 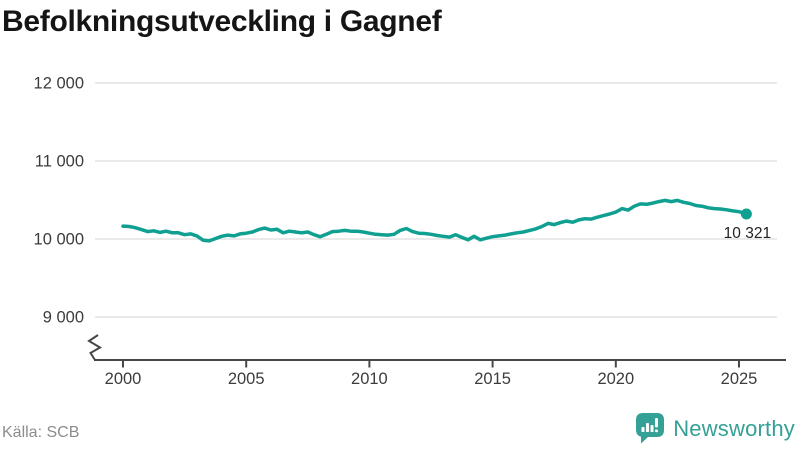 What do you see at coordinates (246, 379) in the screenshot?
I see `x-tick-label: 2005` at bounding box center [246, 379].